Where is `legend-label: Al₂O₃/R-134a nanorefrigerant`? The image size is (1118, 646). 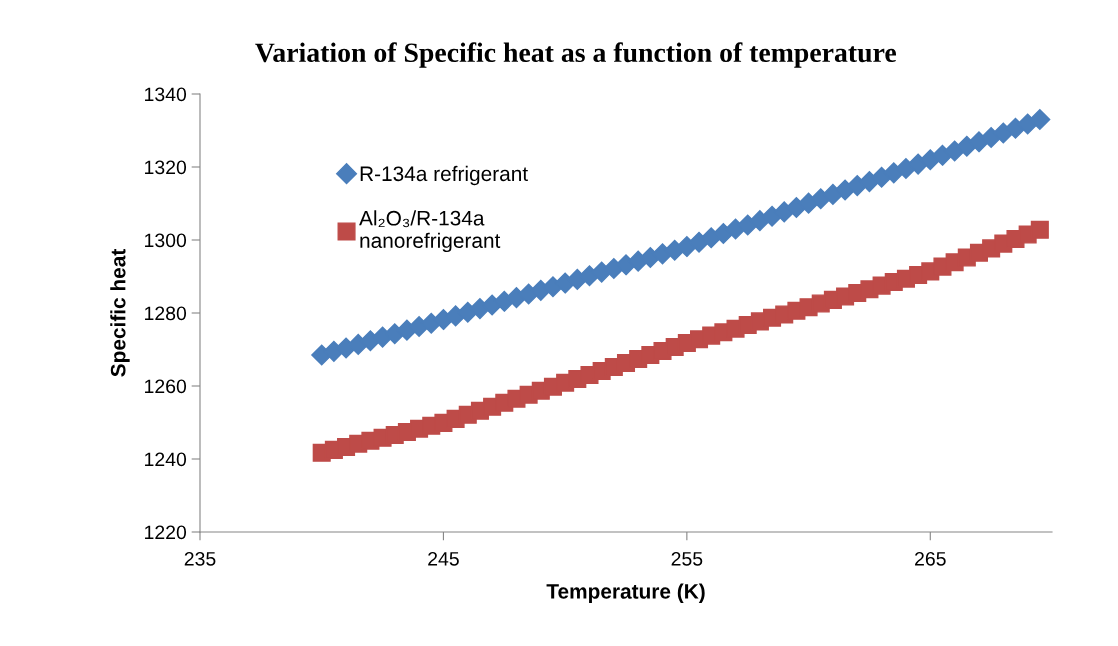
legend-label: Al₂O₃/R-134a nanorefrigerant is located at coordinates (430, 231).